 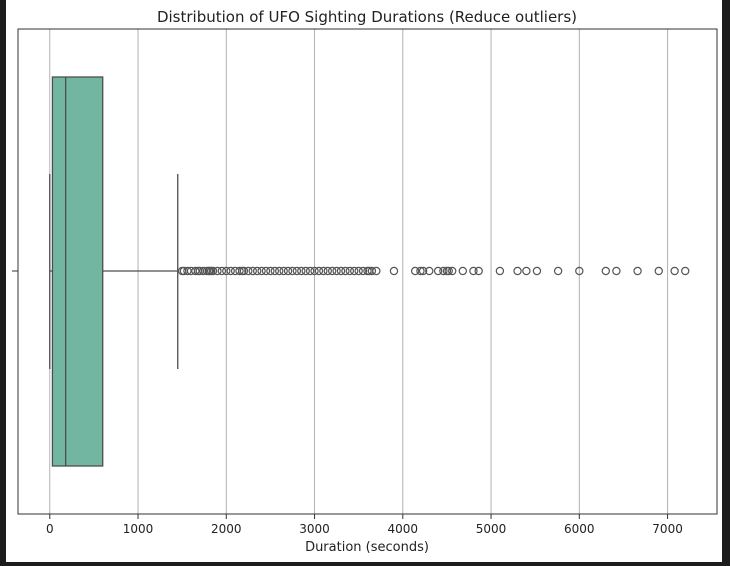 What do you see at coordinates (403, 529) in the screenshot?
I see `x-tick-label: 4000` at bounding box center [403, 529].